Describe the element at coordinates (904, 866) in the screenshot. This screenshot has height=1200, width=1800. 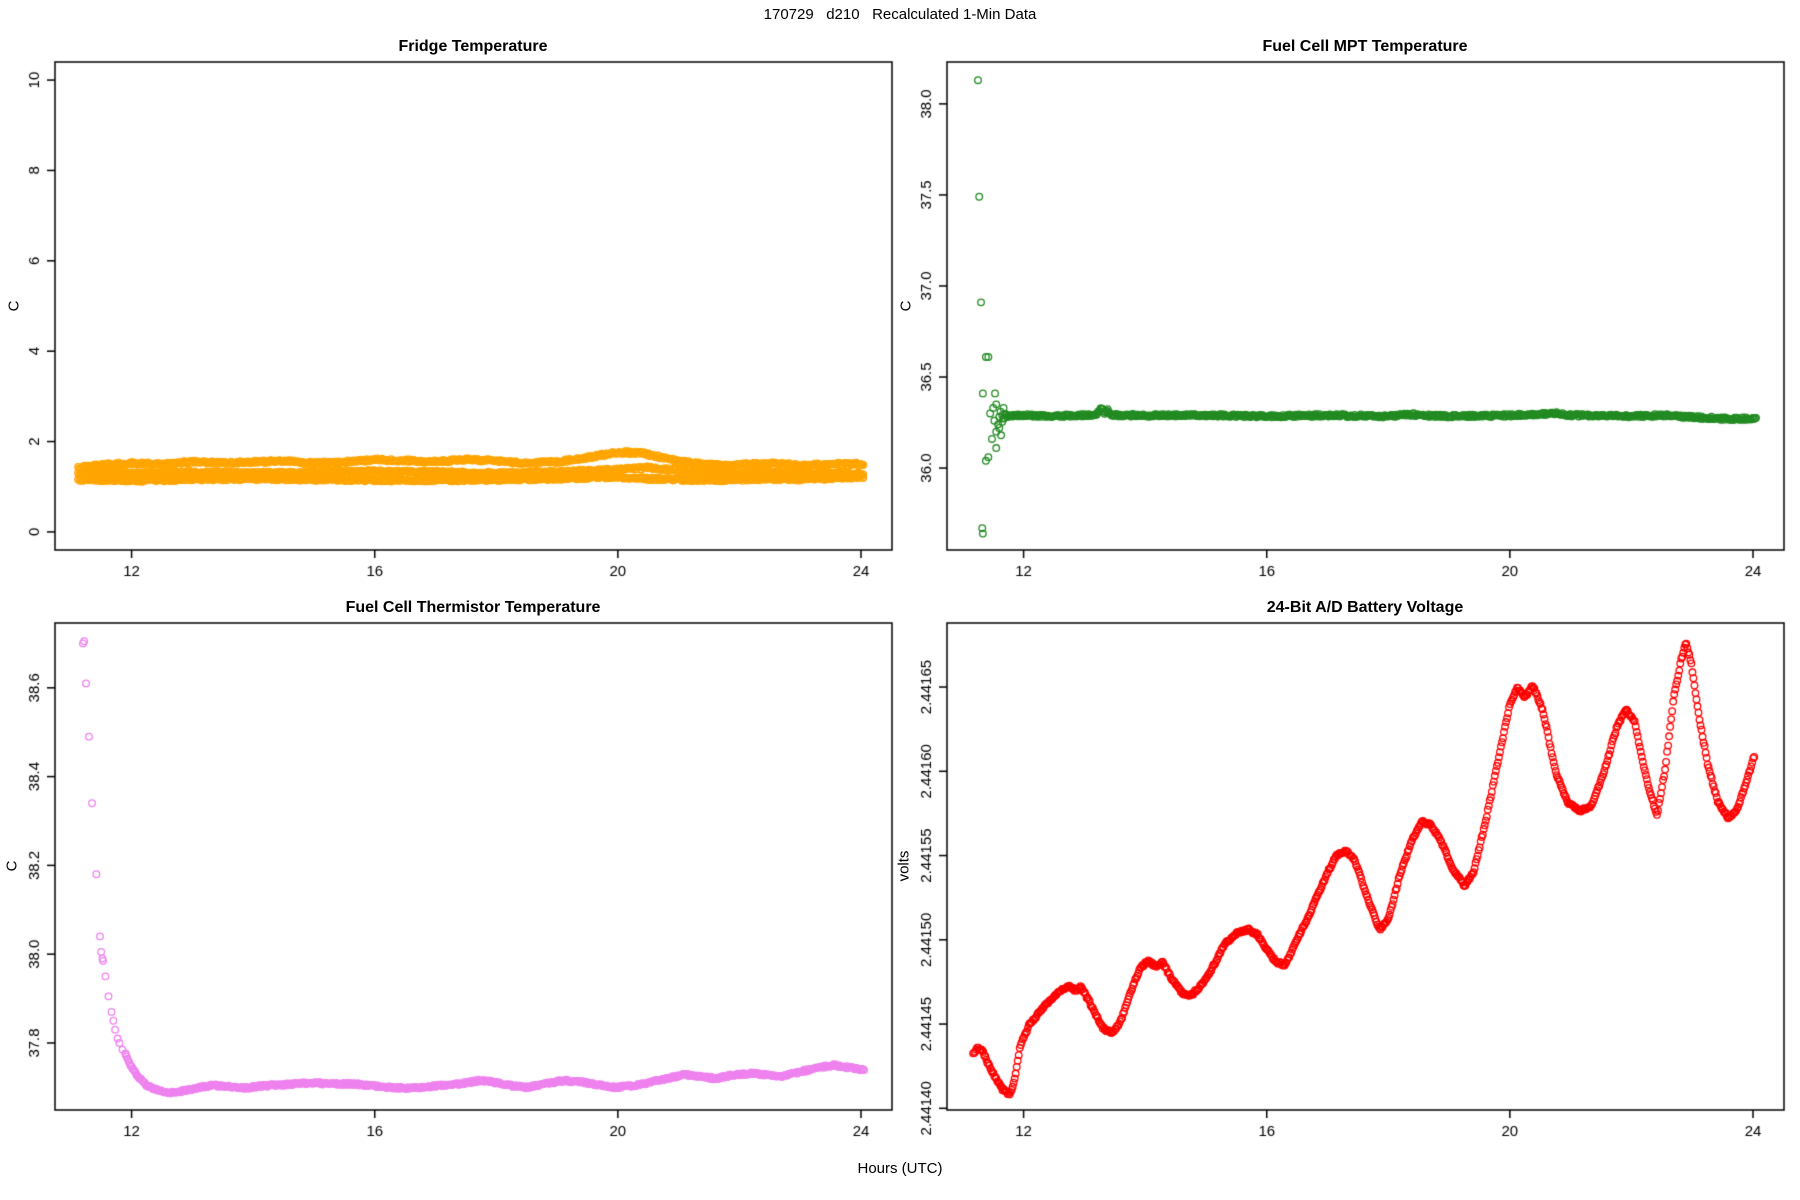
I see `y-axis-label-volts: volts` at that location.